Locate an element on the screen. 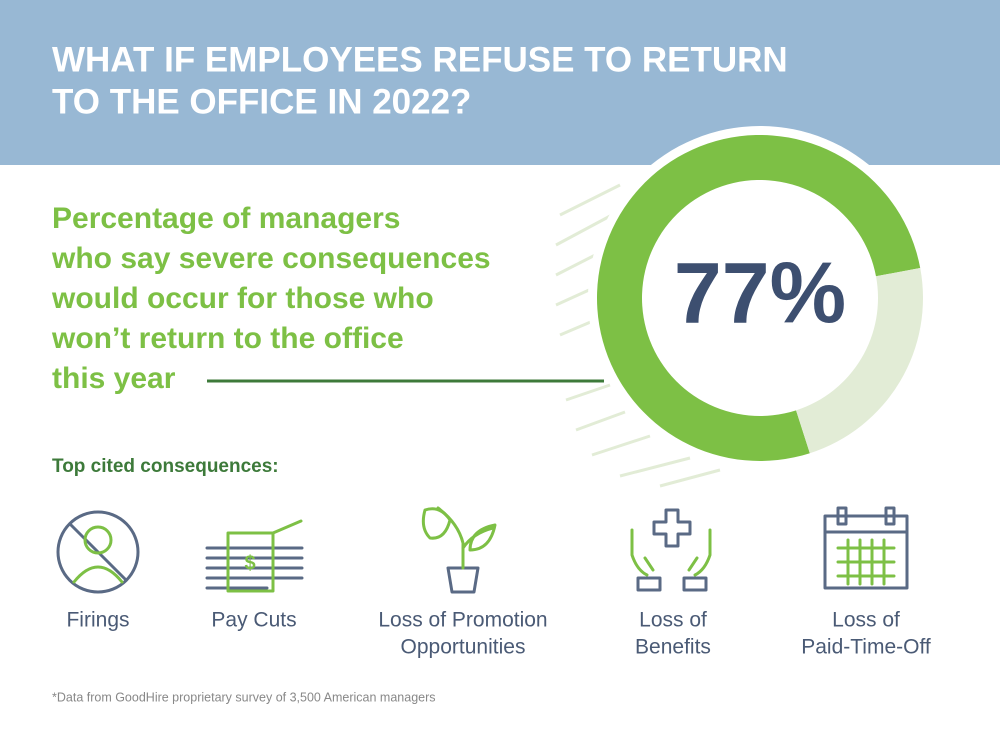  headline-line: who say severe consequences is located at coordinates (271, 258).